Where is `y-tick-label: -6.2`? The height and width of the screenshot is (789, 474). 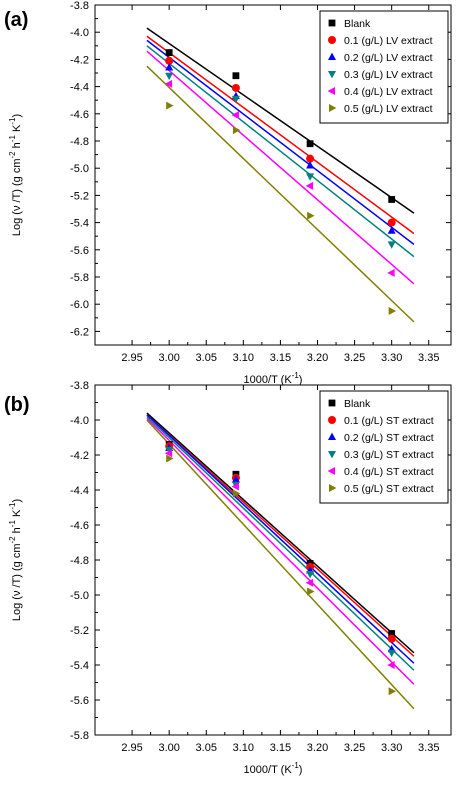
y-tick-label: -6.2 is located at coordinates (79, 332).